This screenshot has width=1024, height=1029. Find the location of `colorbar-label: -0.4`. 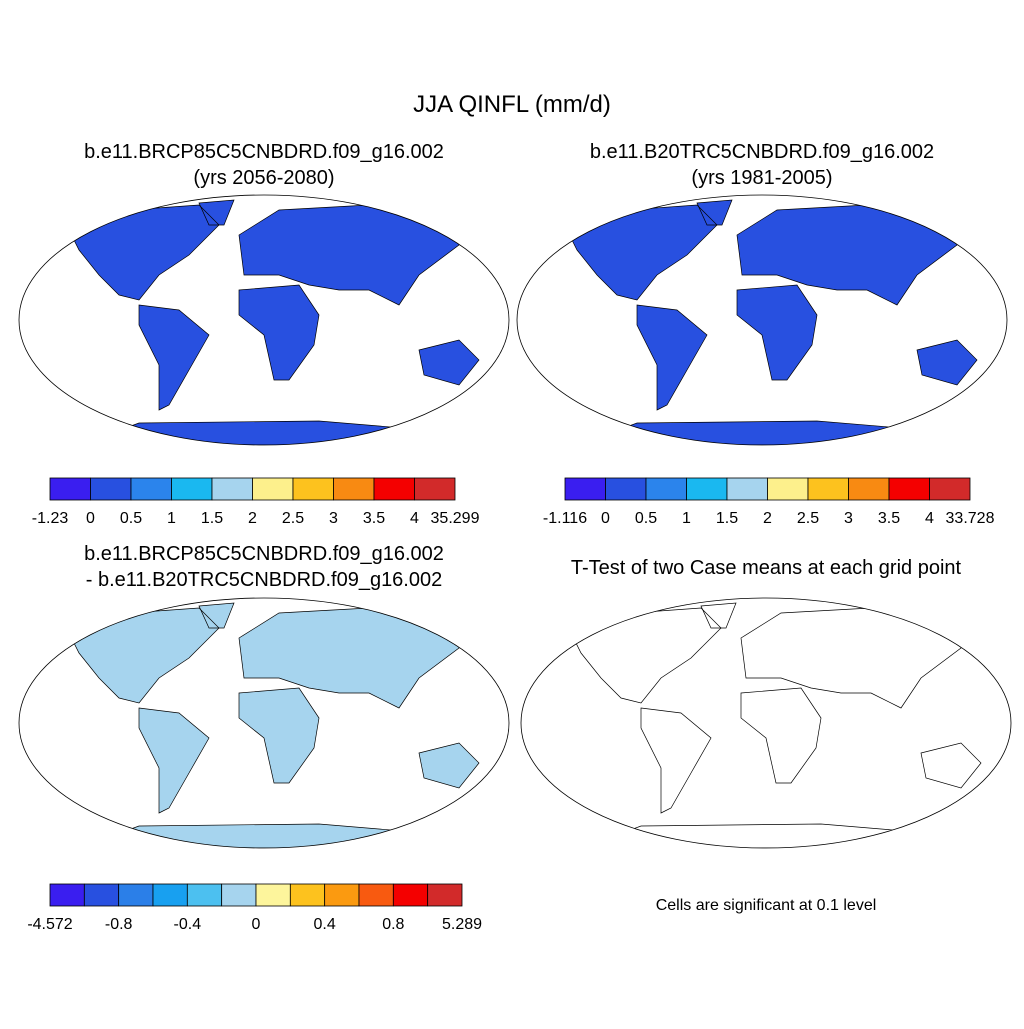

colorbar-label: -0.4 is located at coordinates (188, 924).